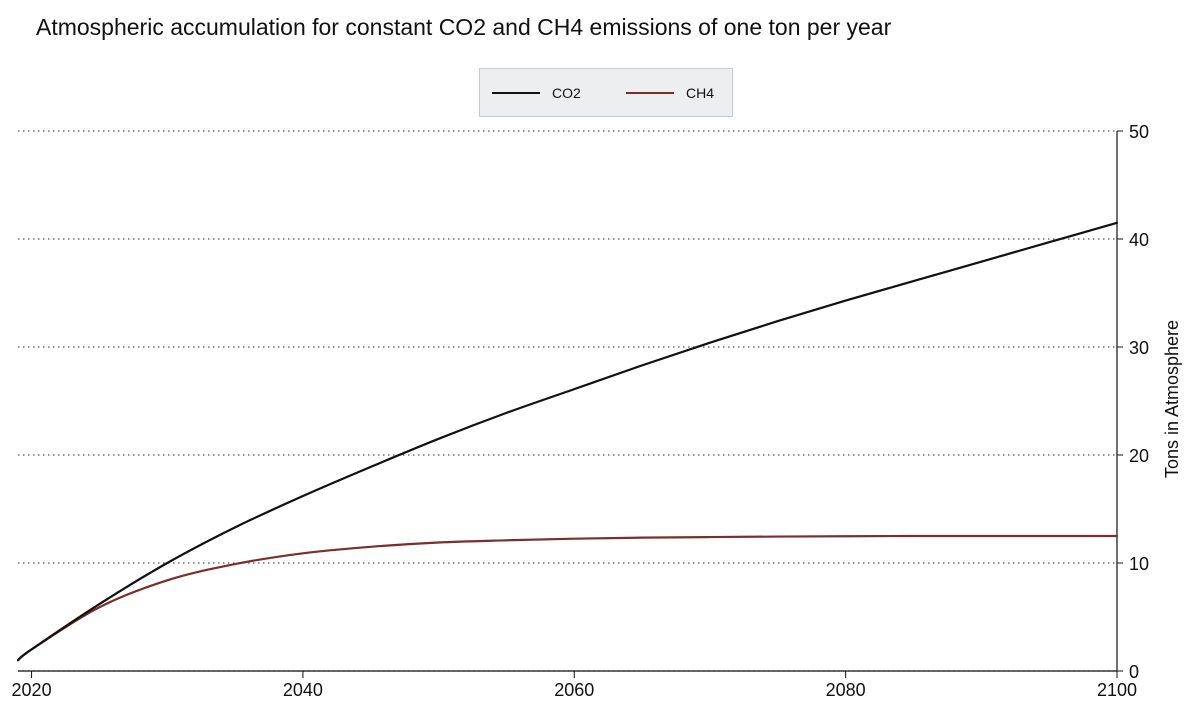  I want to click on x-axis-tick-labels: 2020 2040 2060 2080 2100, so click(574, 690).